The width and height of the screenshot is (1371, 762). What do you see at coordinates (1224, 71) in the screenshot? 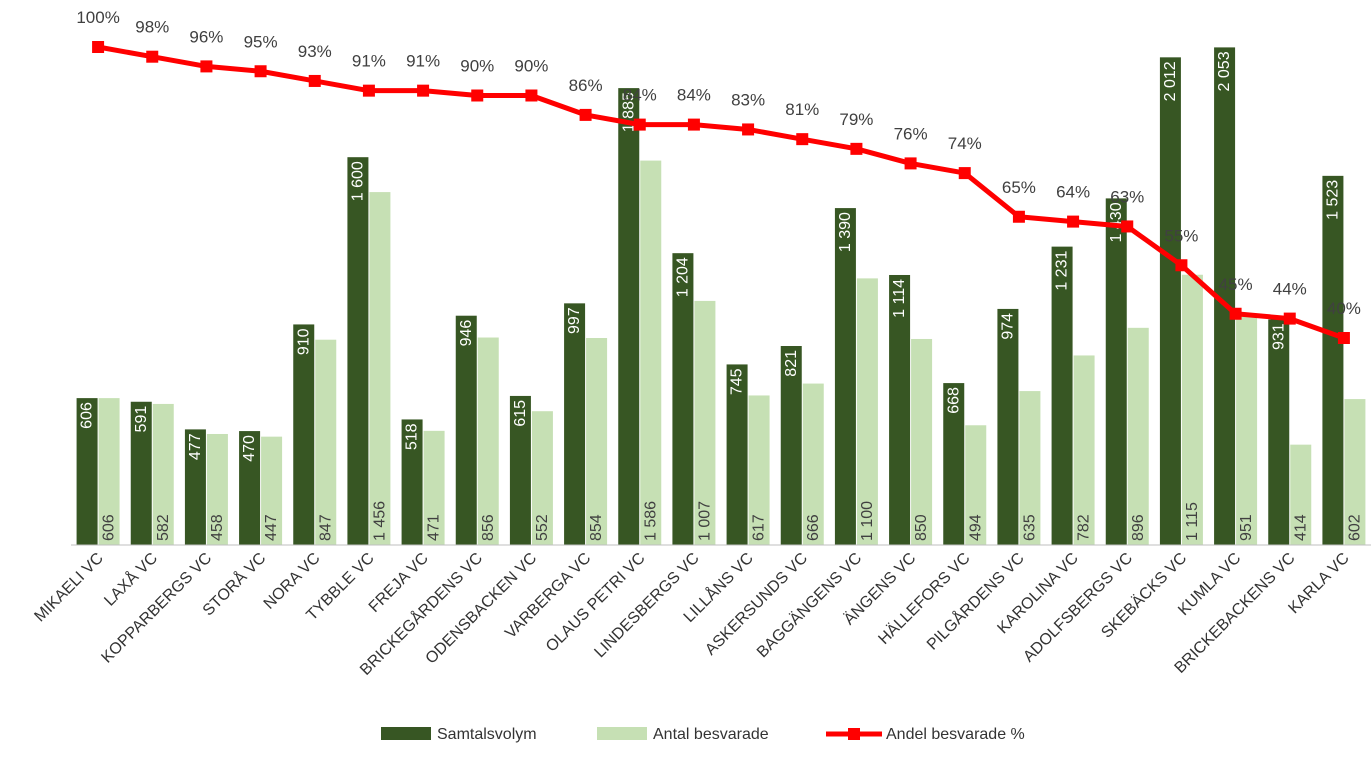
I see `data-label-samtalsvolym: 2 053` at bounding box center [1224, 71].